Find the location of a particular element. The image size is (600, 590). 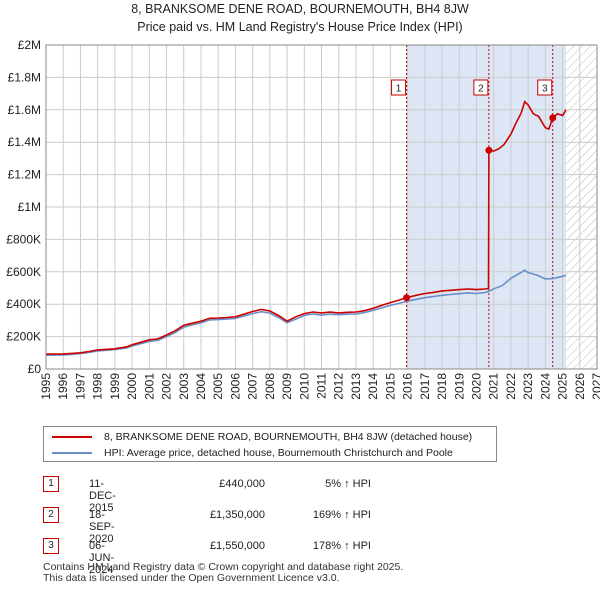

x-tick-label: 2008 is located at coordinates (270, 386).